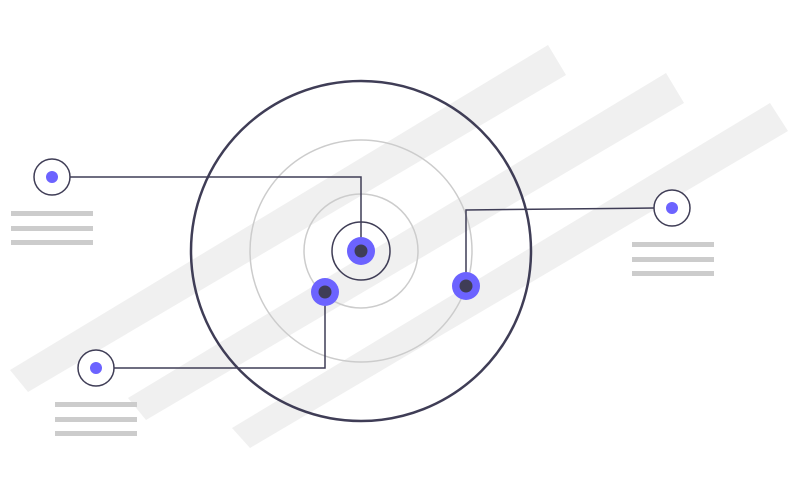  What do you see at coordinates (672, 208) in the screenshot?
I see `callout-node-right` at bounding box center [672, 208].